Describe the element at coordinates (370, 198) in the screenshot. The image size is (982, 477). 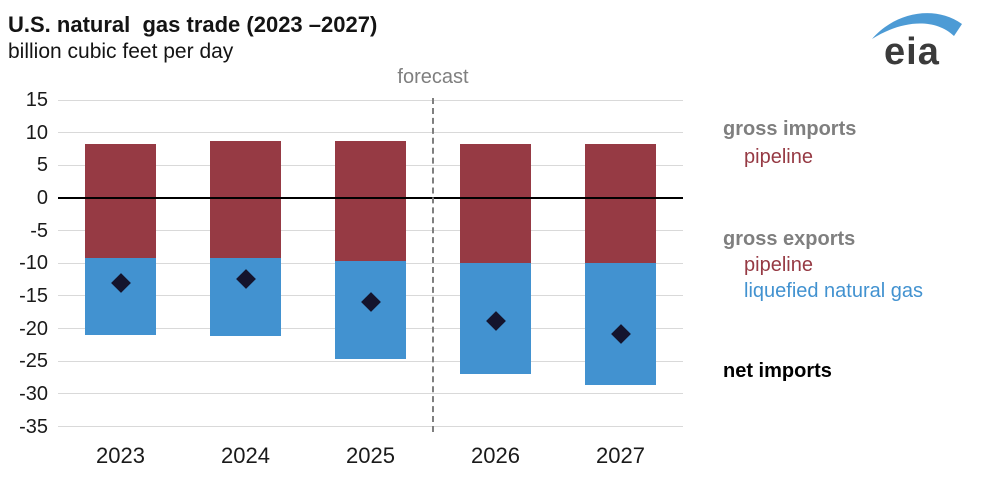
I see `zero-axis-line` at that location.